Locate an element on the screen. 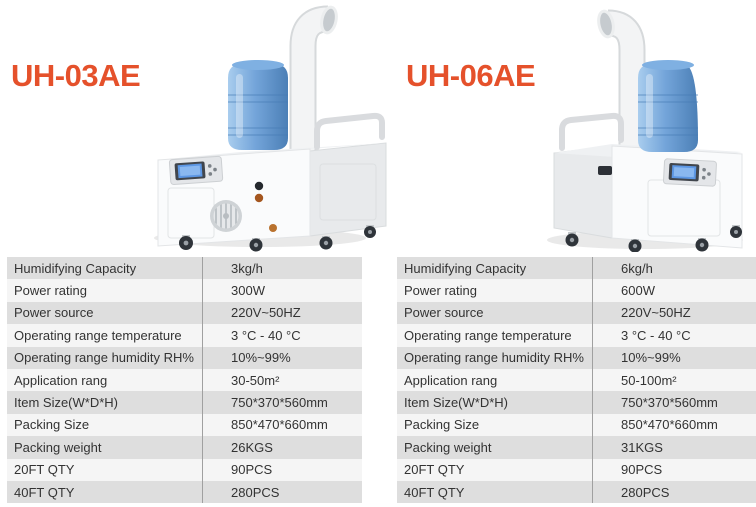  spec-value: 50-100m² is located at coordinates (674, 380).